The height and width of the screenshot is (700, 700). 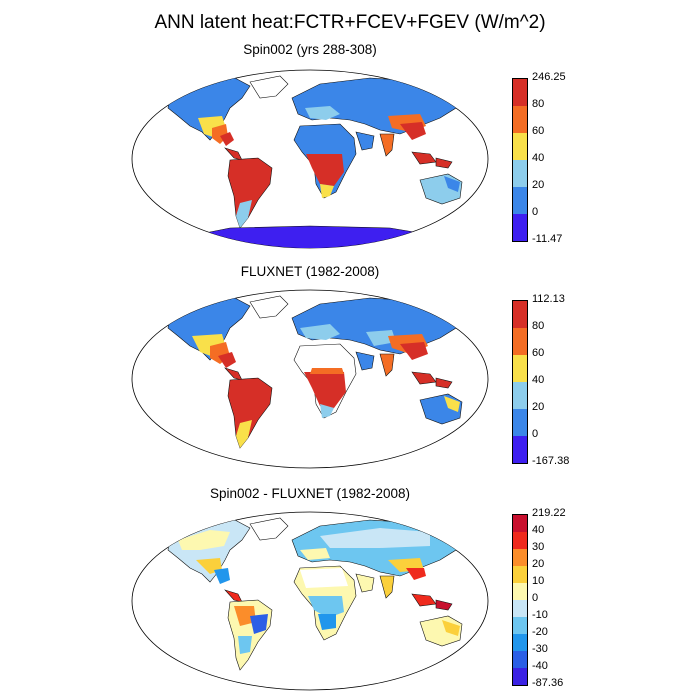 I want to click on colorbar-label: -40, so click(x=540, y=666).